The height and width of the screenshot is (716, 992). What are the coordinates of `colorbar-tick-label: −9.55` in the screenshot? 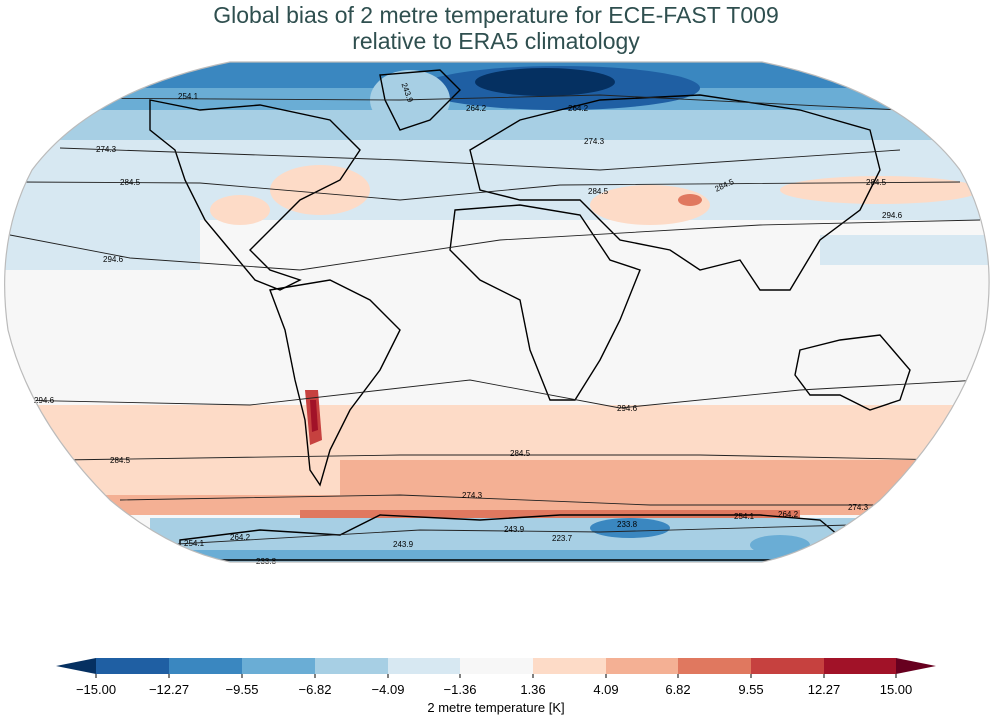 It's located at (242, 689).